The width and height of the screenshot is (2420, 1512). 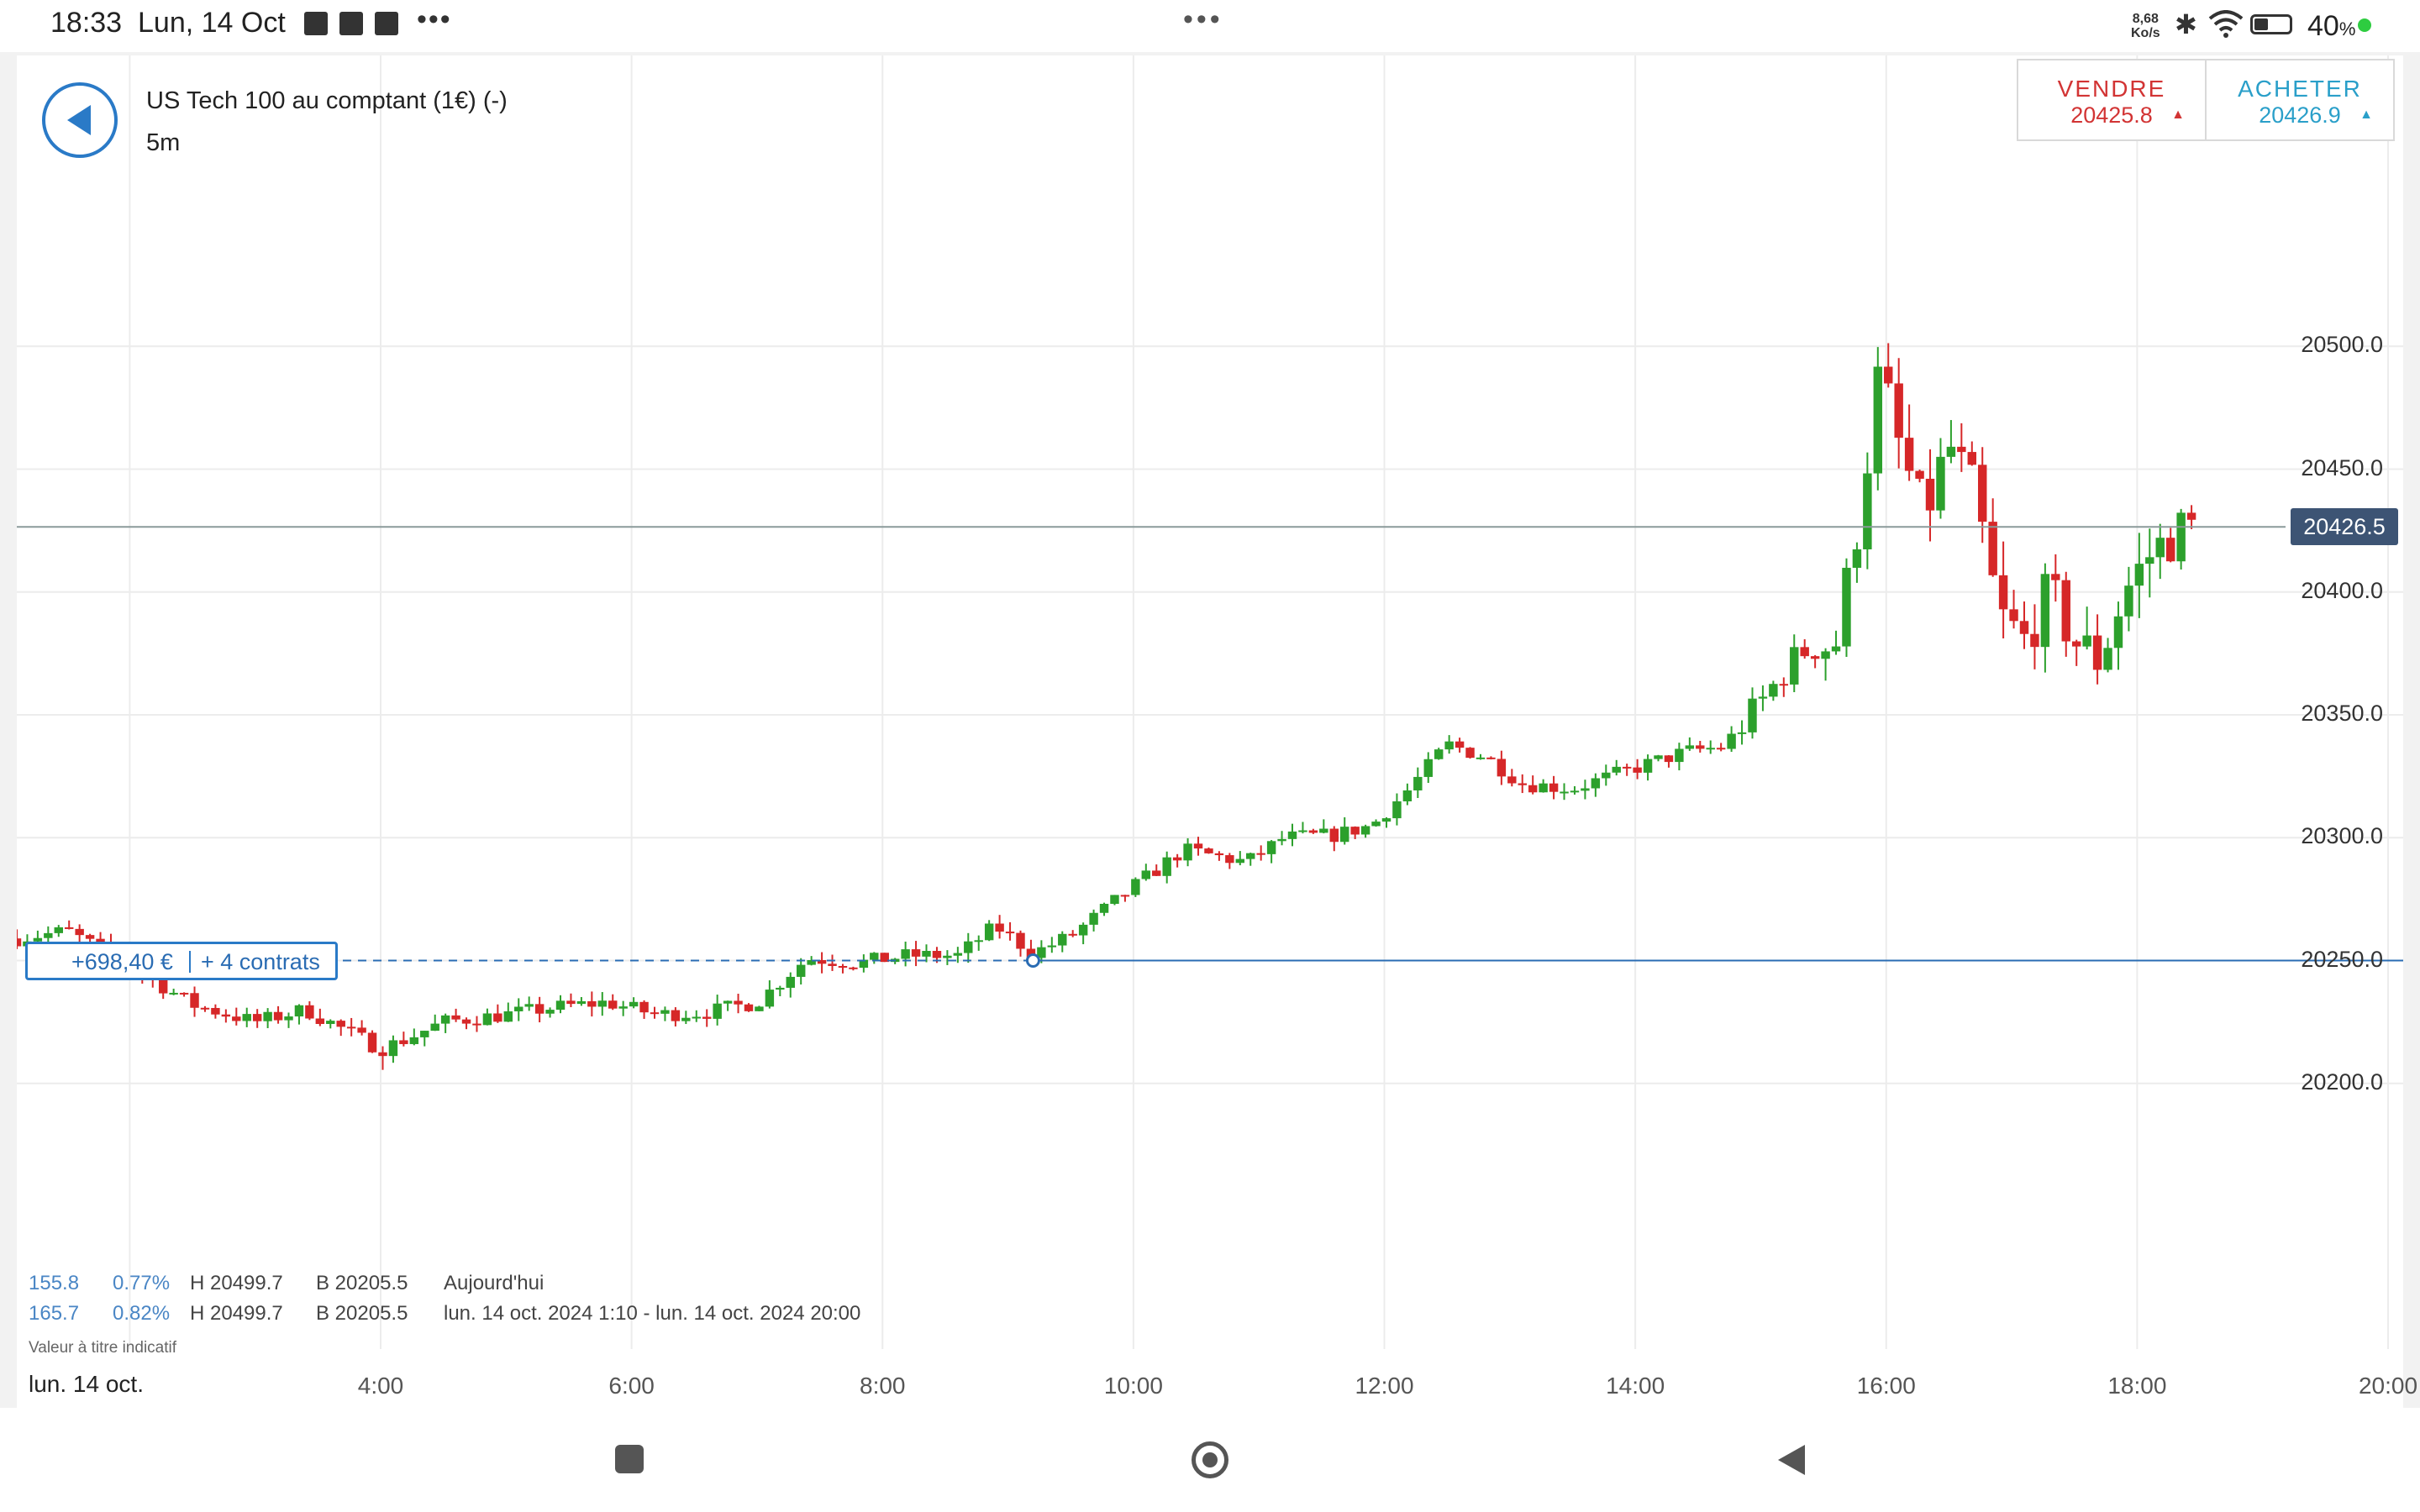 I want to click on home-button, so click(x=1210, y=1459).